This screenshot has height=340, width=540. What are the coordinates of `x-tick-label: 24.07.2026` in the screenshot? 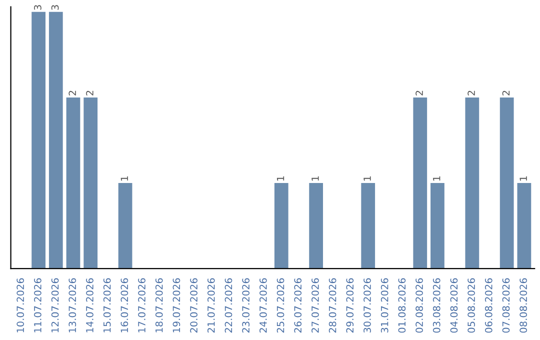 It's located at (263, 305).